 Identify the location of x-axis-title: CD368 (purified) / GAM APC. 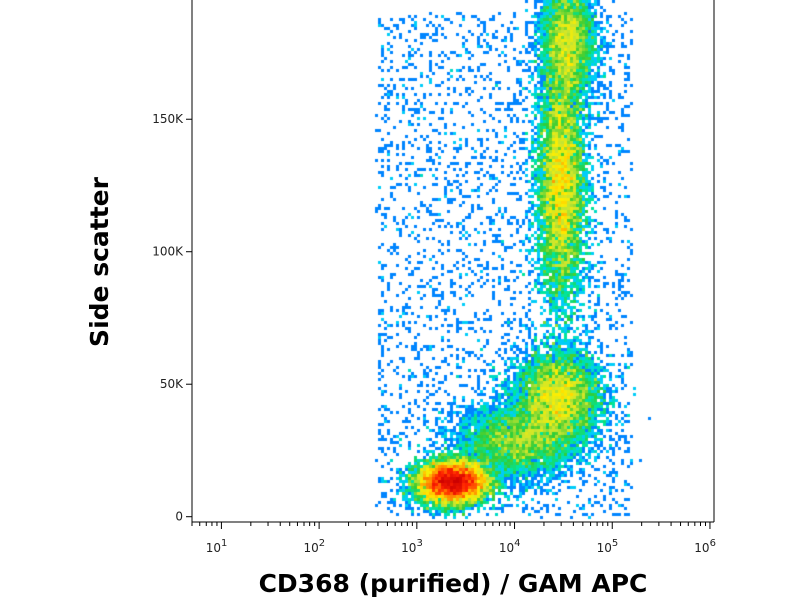
(453, 583).